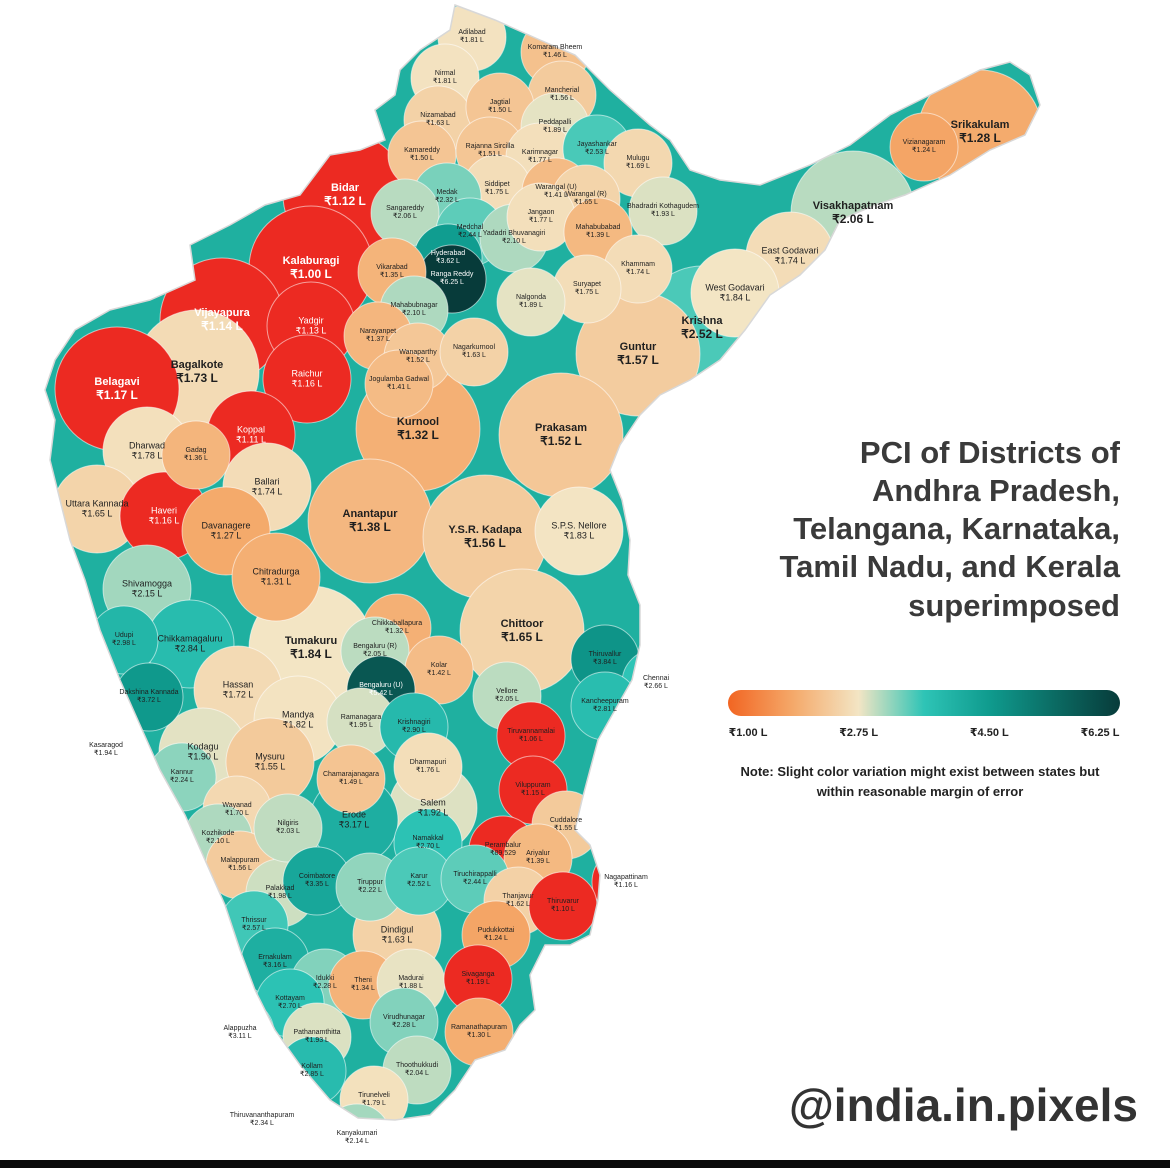  Describe the element at coordinates (288, 828) in the screenshot. I see `district-label-nilgiris: Nilgiris ₹2.03 L` at that location.